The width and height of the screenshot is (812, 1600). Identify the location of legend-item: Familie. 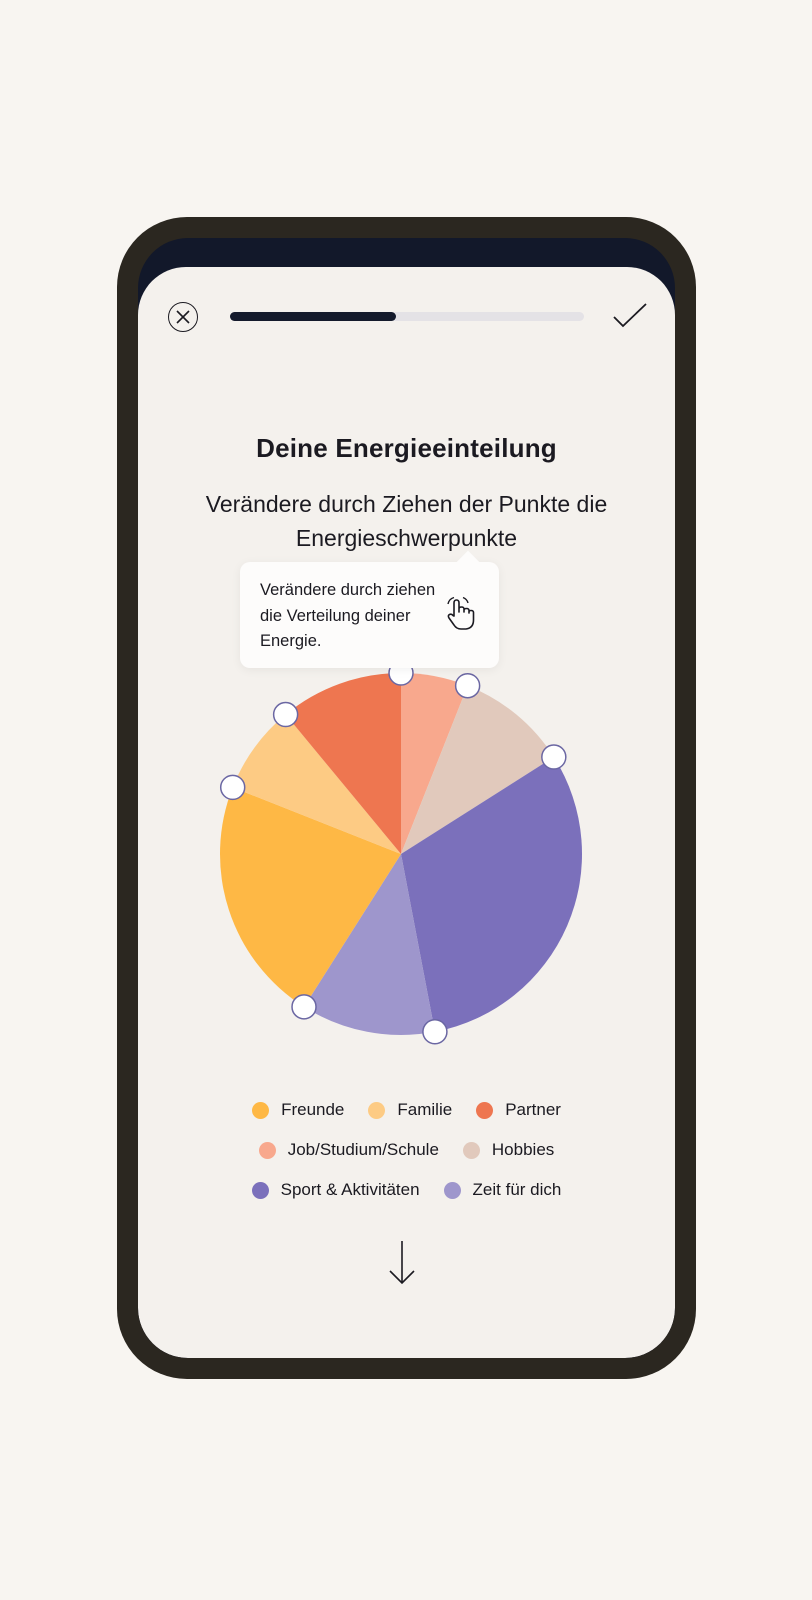
(410, 1110).